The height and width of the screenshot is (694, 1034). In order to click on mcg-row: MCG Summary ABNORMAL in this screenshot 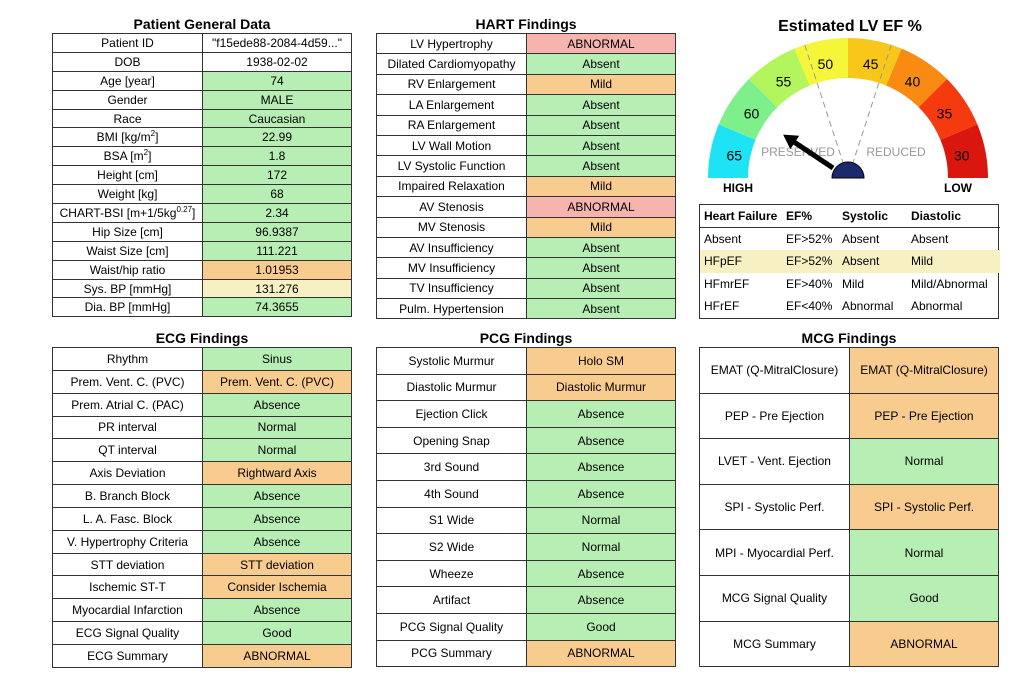, I will do `click(849, 644)`.